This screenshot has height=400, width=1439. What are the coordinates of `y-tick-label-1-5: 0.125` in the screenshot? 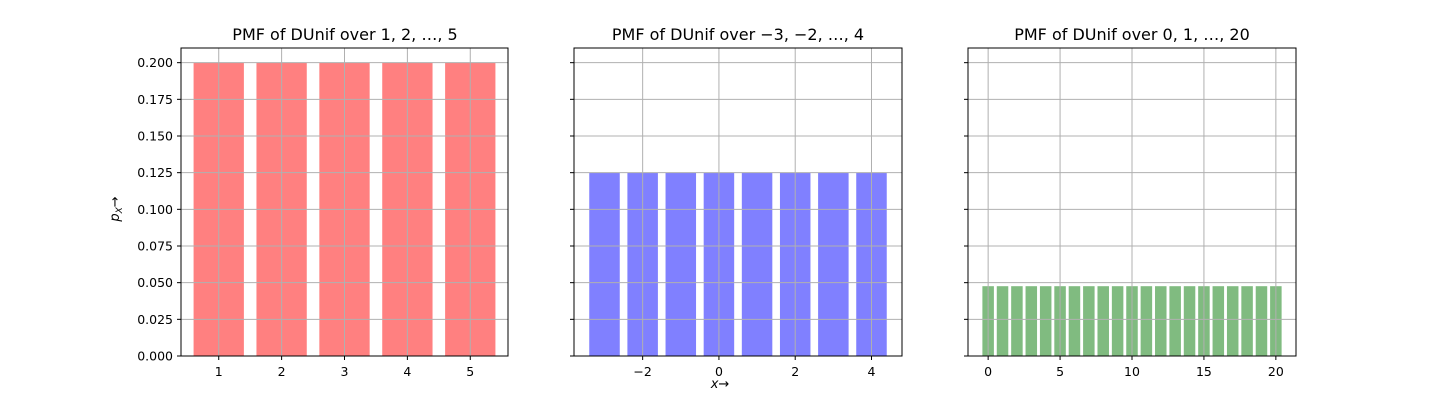 It's located at (155, 172).